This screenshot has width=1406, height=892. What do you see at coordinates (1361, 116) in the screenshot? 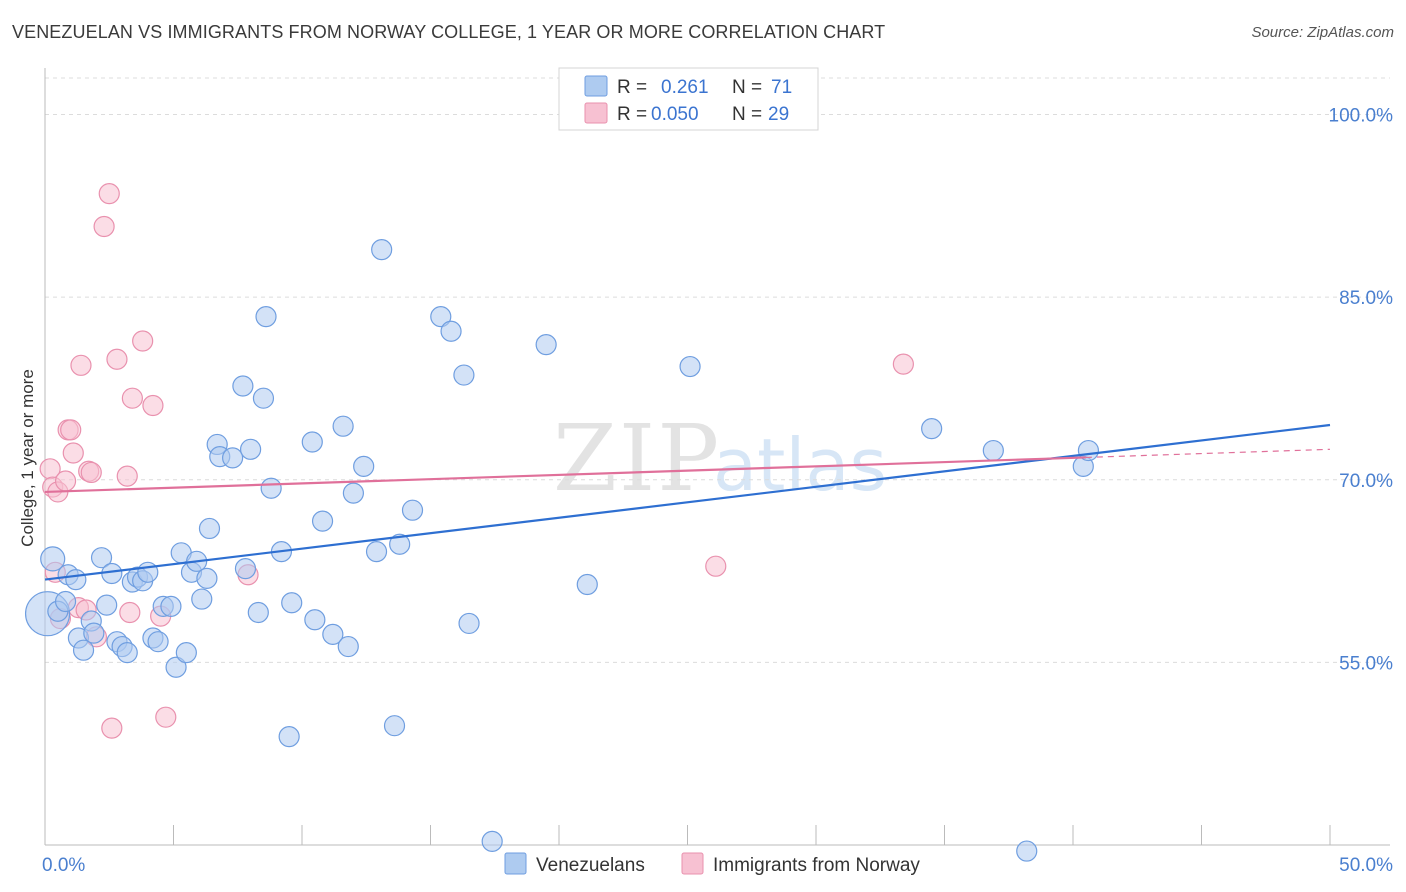
I see `y-tick-label: 100.0%` at bounding box center [1361, 116].